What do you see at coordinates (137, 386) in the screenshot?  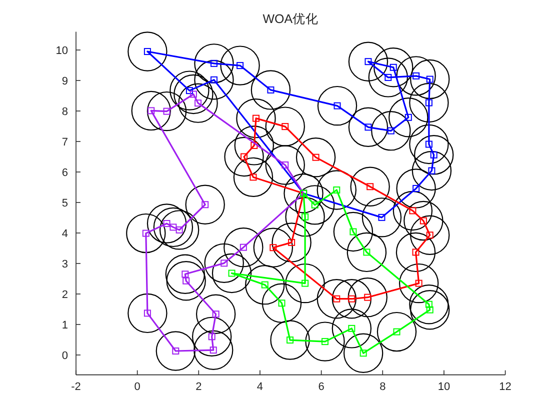 I see `x-tick-label: 0` at bounding box center [137, 386].